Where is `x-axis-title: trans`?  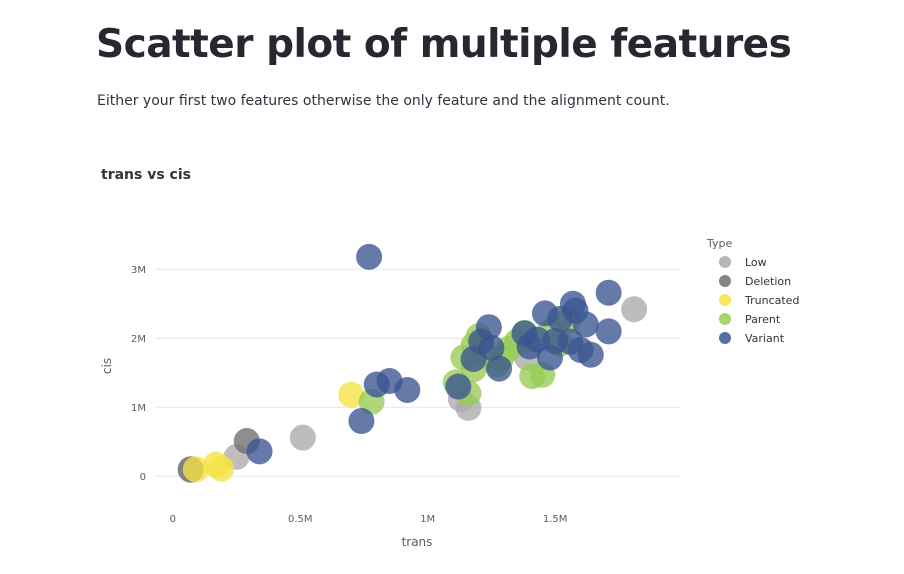 x-axis-title: trans is located at coordinates (417, 542).